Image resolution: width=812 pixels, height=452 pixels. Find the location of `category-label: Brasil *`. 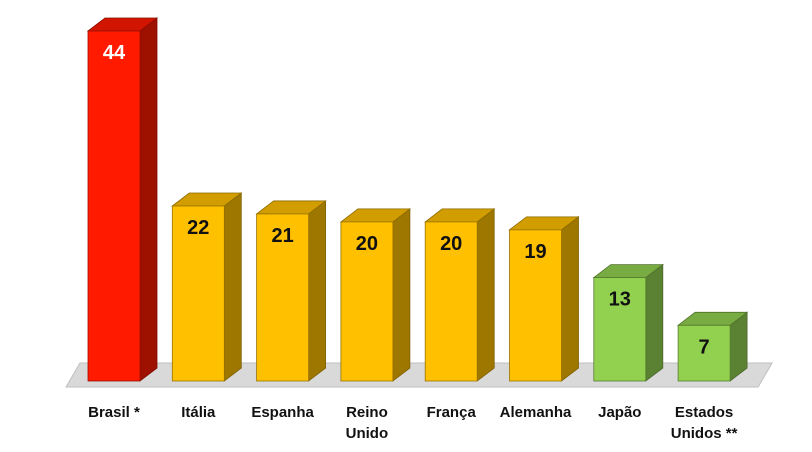

category-label: Brasil * is located at coordinates (114, 412).